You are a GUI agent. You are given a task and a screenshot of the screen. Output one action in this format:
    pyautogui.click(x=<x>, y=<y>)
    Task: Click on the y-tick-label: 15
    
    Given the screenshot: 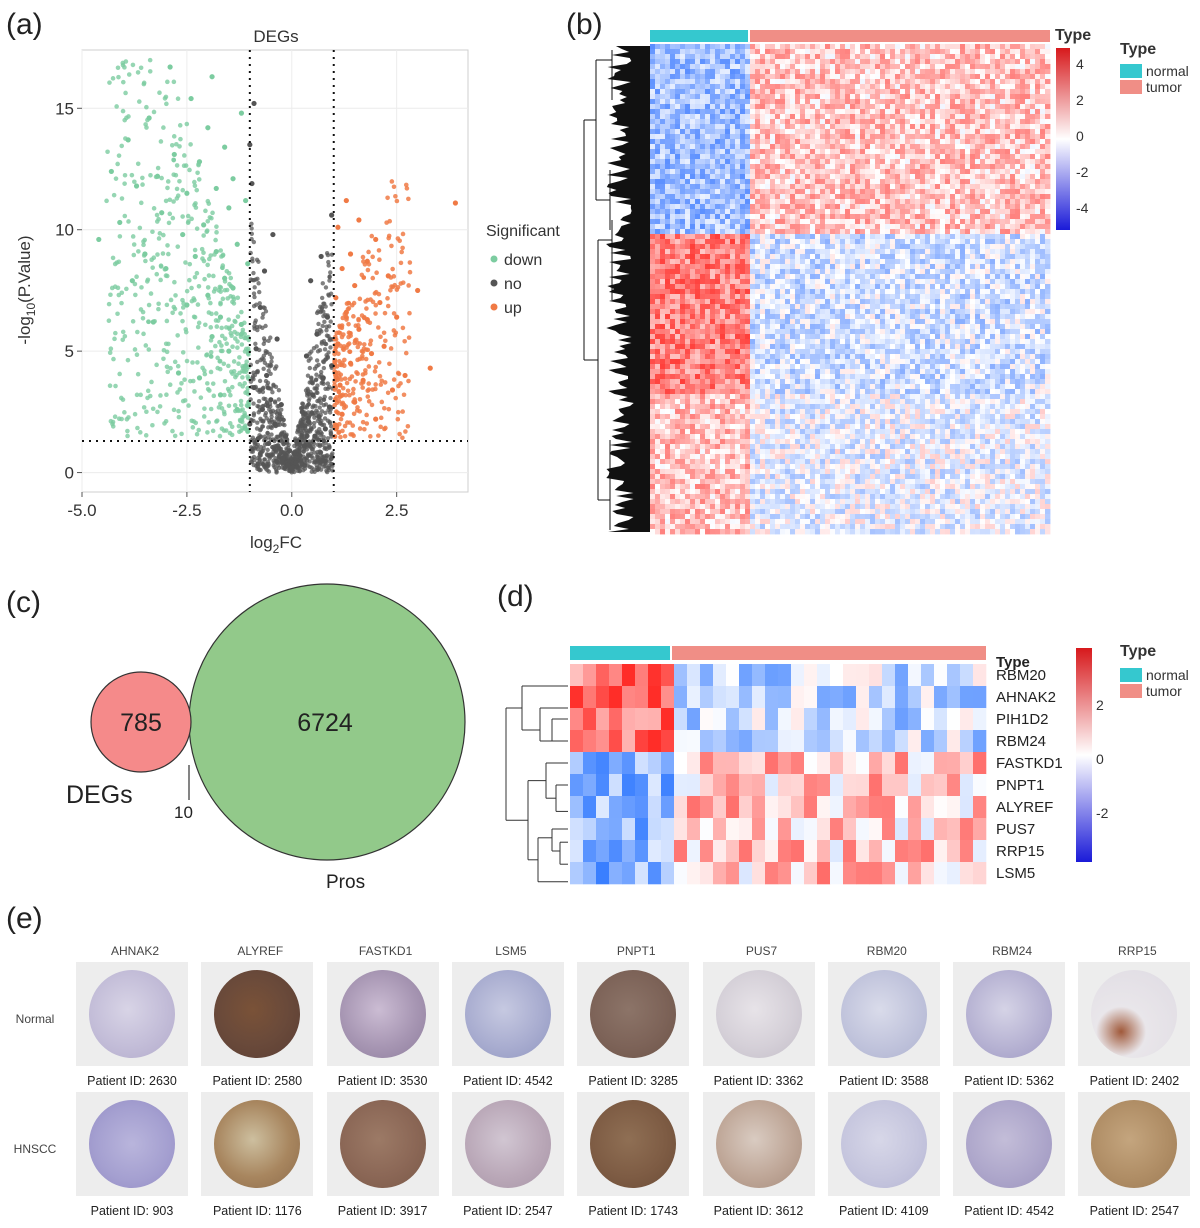 What is the action you would take?
    pyautogui.click(x=64, y=108)
    